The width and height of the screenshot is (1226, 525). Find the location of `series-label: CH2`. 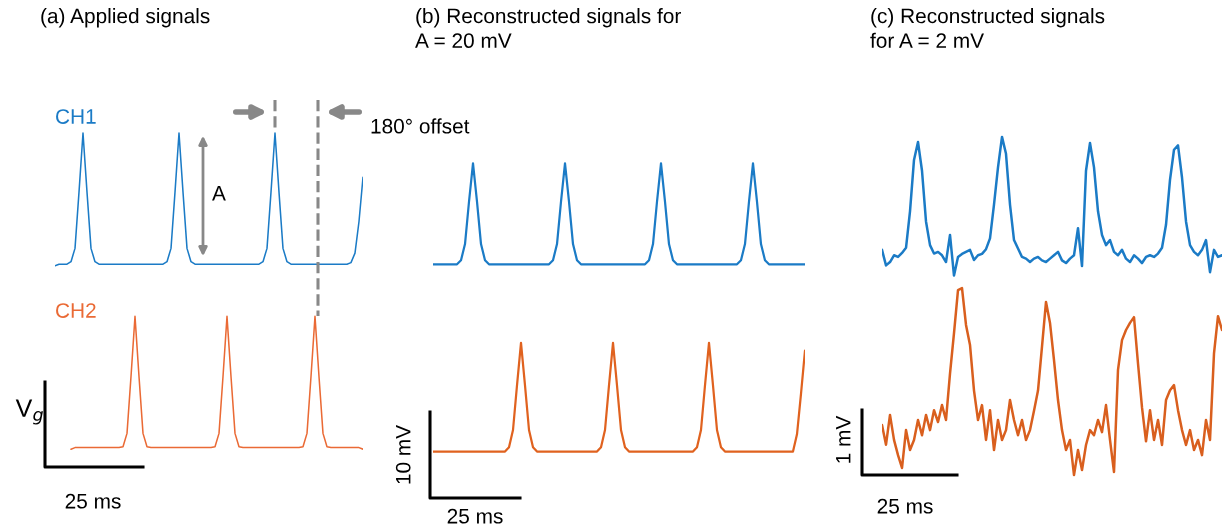

series-label: CH2 is located at coordinates (76, 310).